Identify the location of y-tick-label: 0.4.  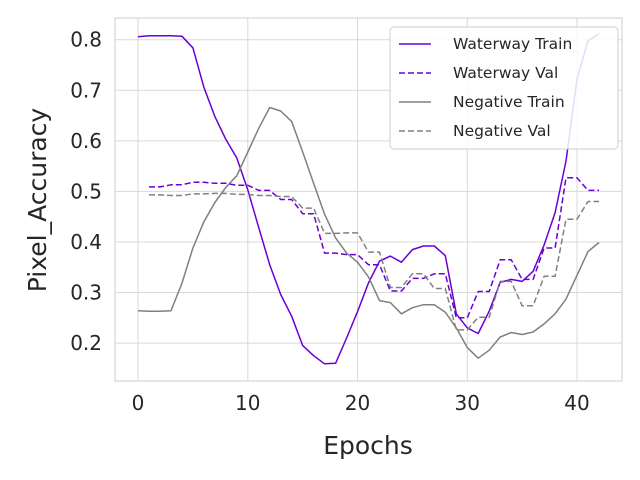
(86, 242).